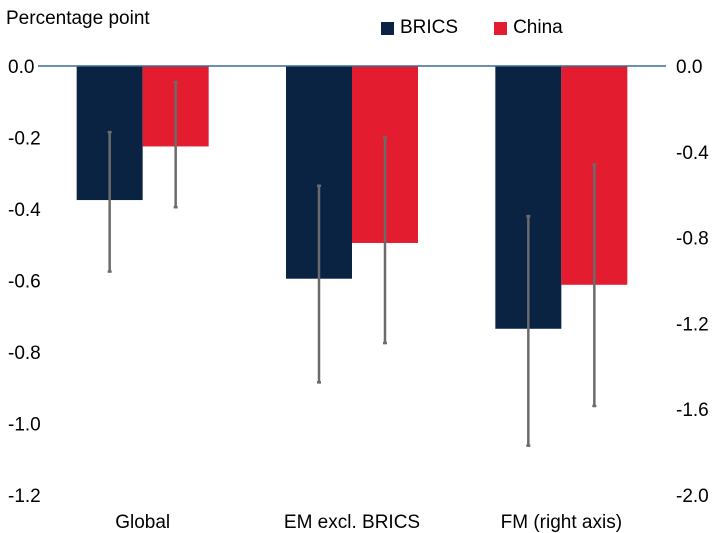  I want to click on legend-label-china: China, so click(538, 27).